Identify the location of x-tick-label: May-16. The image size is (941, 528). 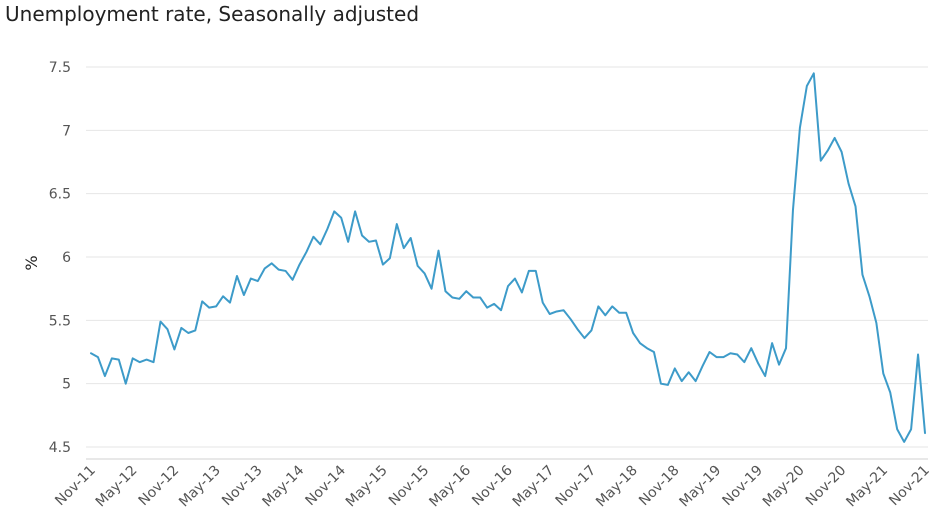
(450, 486).